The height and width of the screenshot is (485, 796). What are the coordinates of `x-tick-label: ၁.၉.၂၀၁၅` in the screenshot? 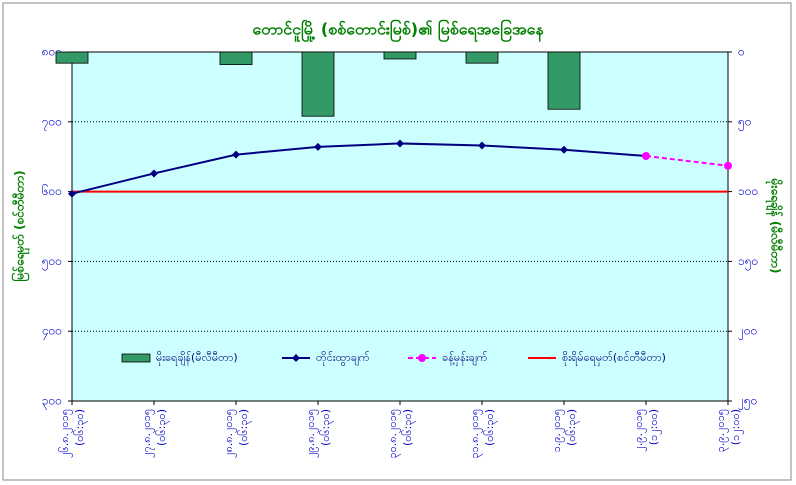 It's located at (557, 430).